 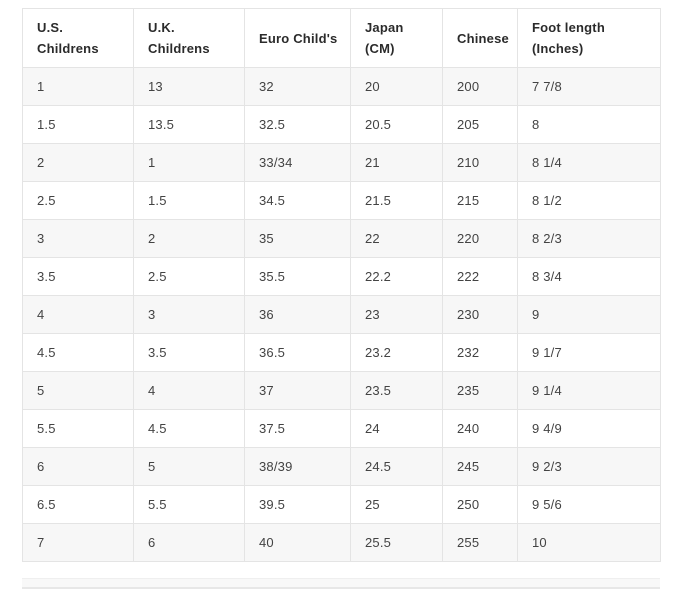 What do you see at coordinates (589, 352) in the screenshot?
I see `table-cell: 9 1/7` at bounding box center [589, 352].